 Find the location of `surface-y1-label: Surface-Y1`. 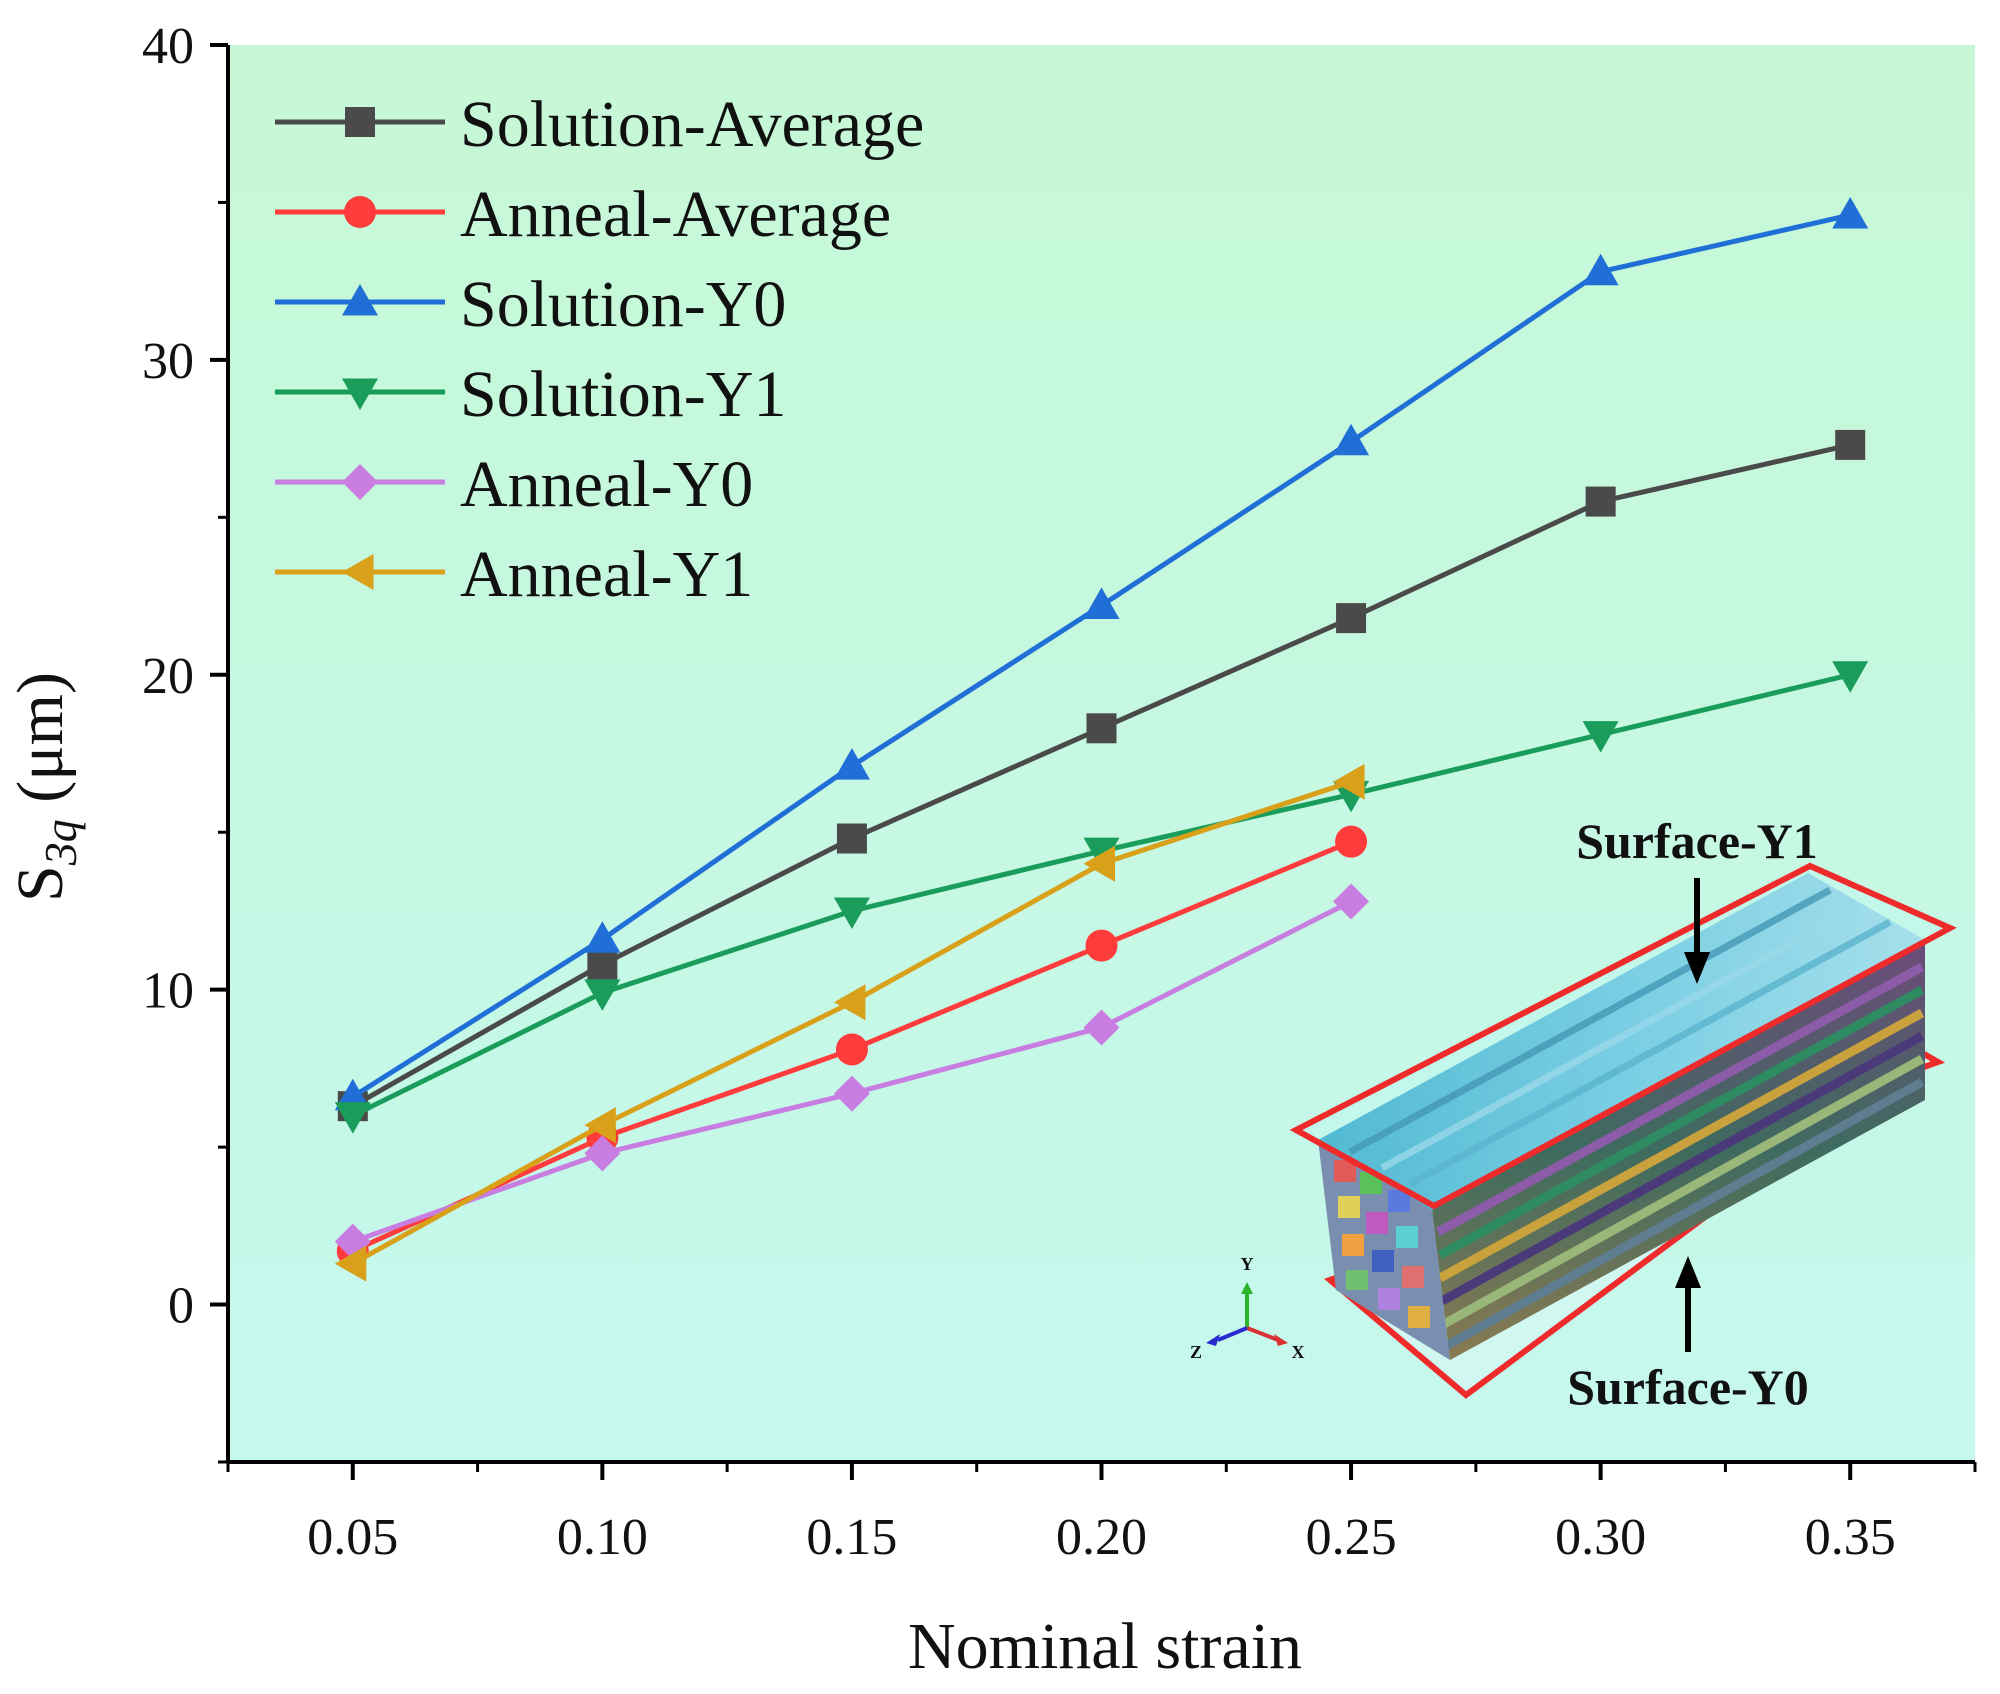

surface-y1-label: Surface-Y1 is located at coordinates (1697, 841).